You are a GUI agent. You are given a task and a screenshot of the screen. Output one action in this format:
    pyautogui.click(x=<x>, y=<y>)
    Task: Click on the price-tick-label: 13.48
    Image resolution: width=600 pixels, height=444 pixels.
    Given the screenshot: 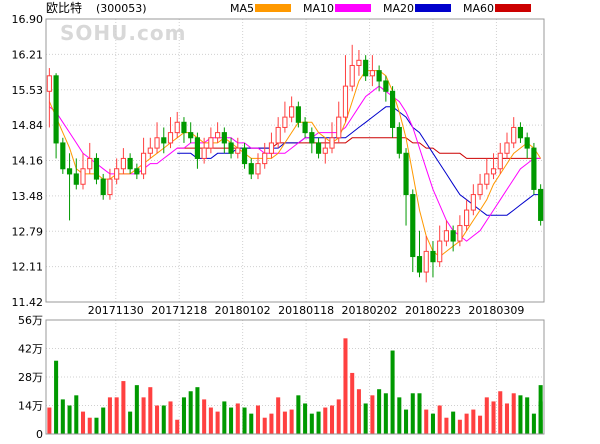 What is the action you would take?
    pyautogui.click(x=28, y=196)
    